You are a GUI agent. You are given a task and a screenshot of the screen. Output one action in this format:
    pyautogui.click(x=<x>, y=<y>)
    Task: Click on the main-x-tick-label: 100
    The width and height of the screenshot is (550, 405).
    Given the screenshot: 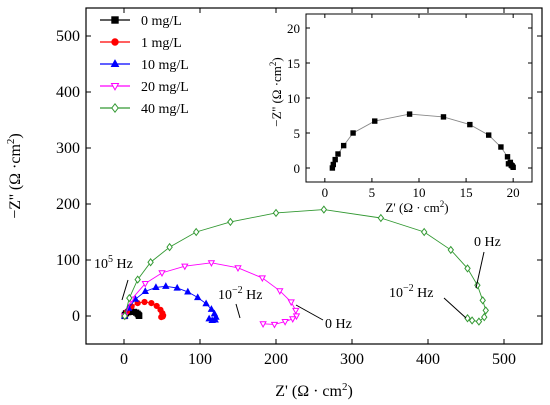 What is the action you would take?
    pyautogui.click(x=200, y=359)
    